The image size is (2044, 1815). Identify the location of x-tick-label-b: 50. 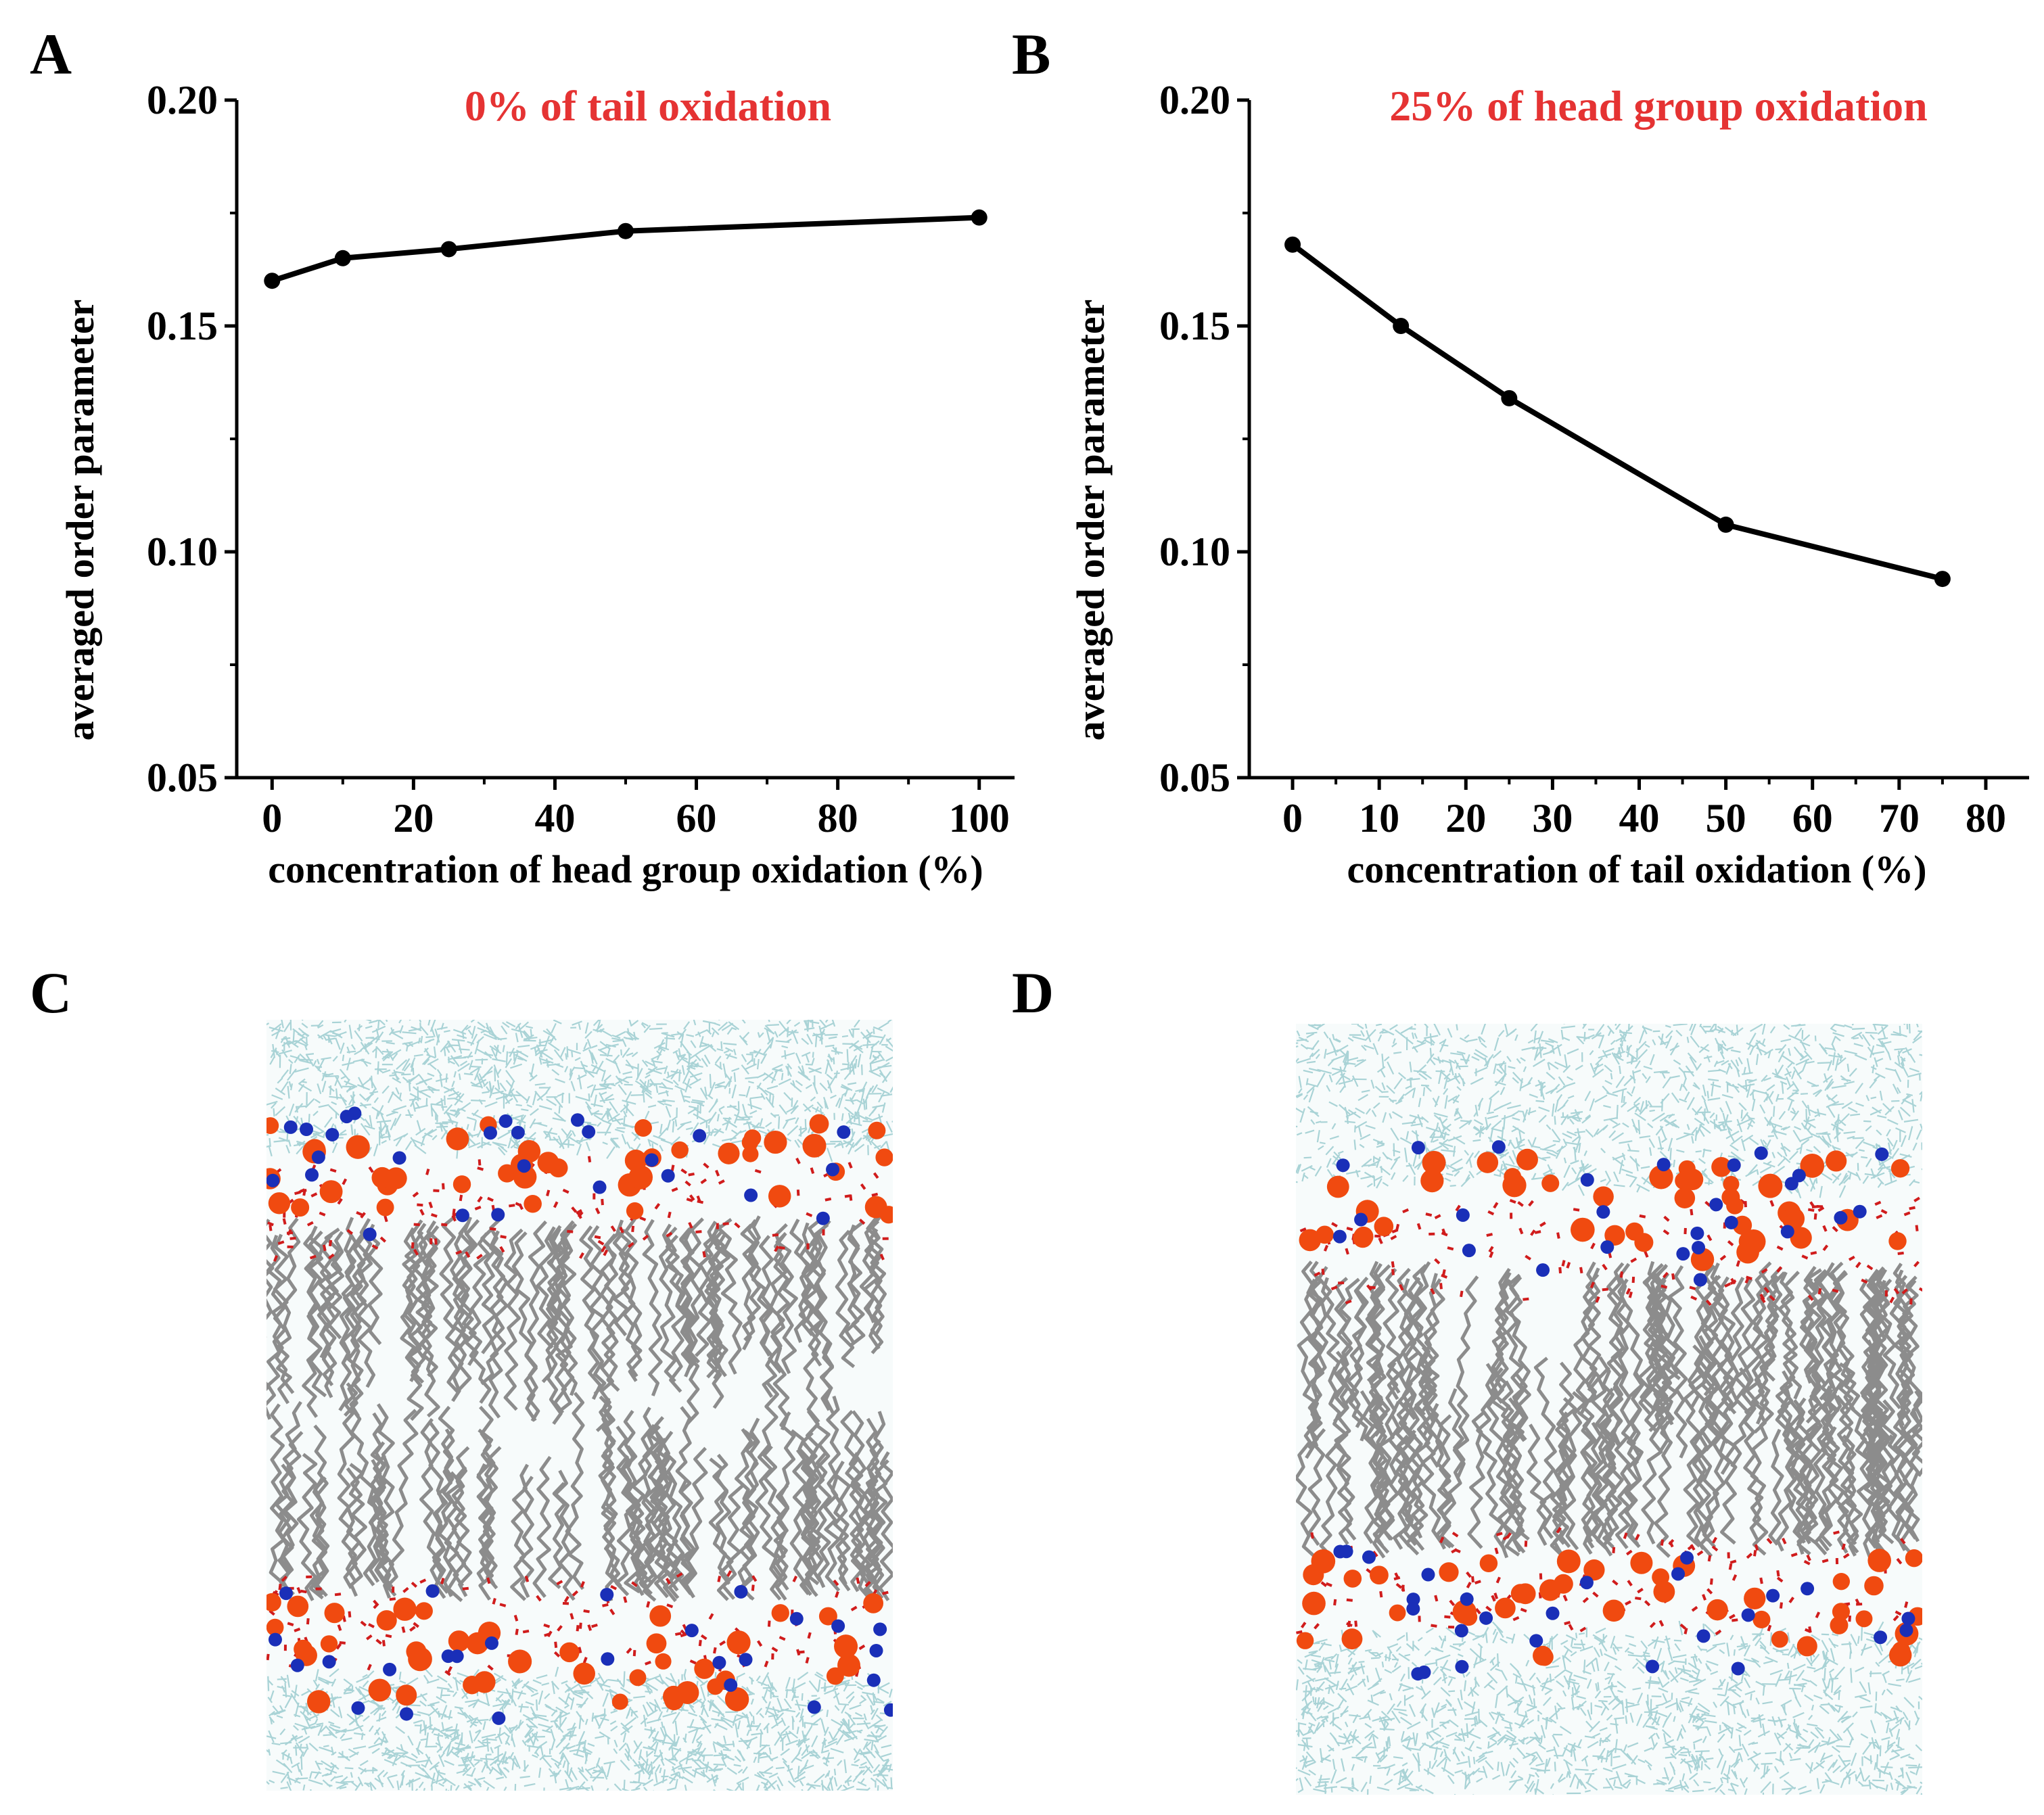
(1726, 818).